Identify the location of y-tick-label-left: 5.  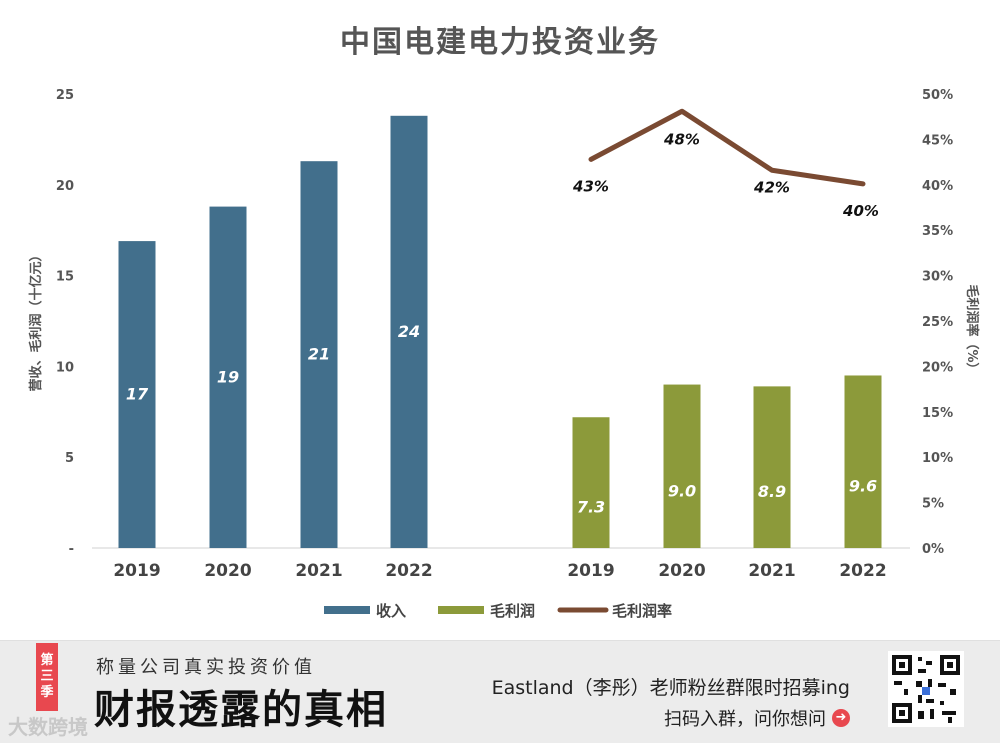
(69, 458).